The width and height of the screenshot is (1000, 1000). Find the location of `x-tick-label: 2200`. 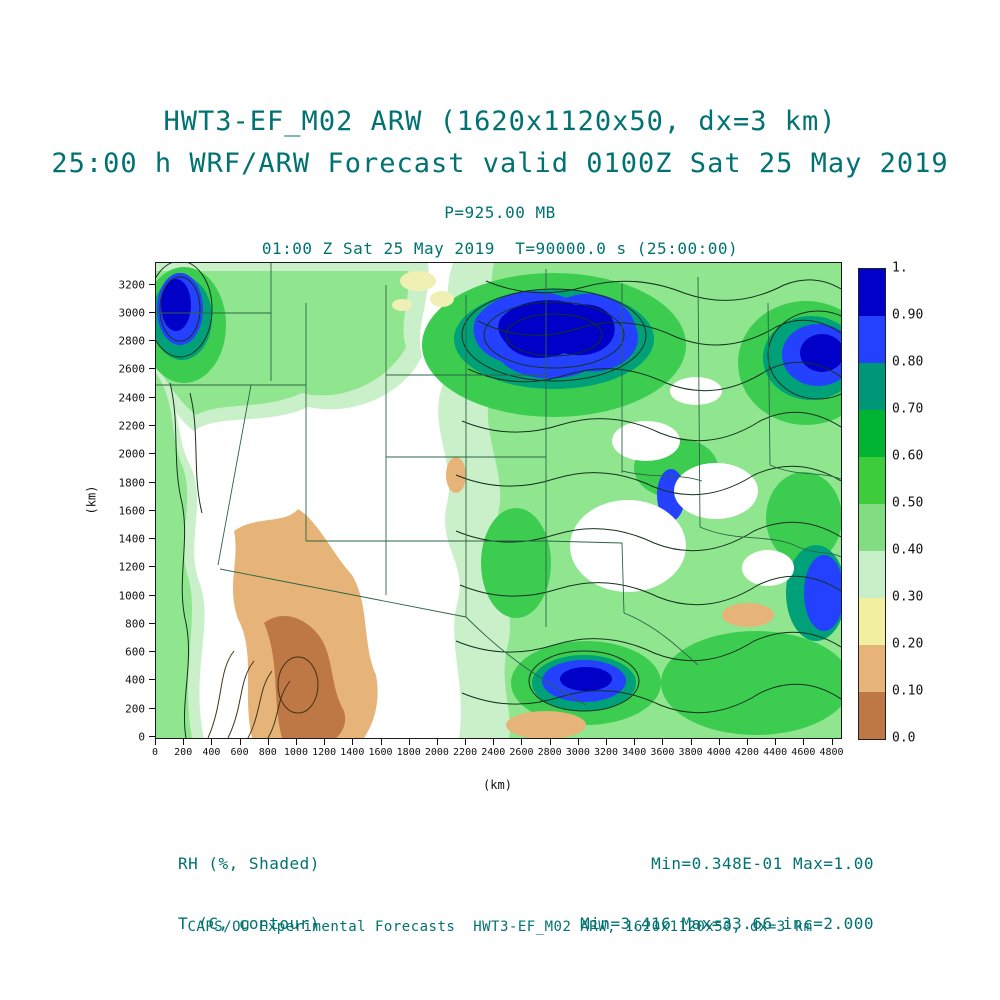

x-tick-label: 2200 is located at coordinates (465, 752).